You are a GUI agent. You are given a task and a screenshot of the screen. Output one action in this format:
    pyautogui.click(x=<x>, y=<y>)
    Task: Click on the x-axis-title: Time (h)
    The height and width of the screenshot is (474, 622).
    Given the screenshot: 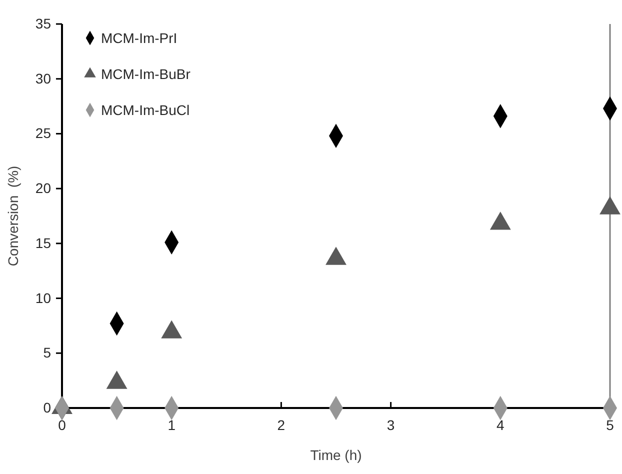 What is the action you would take?
    pyautogui.click(x=336, y=455)
    